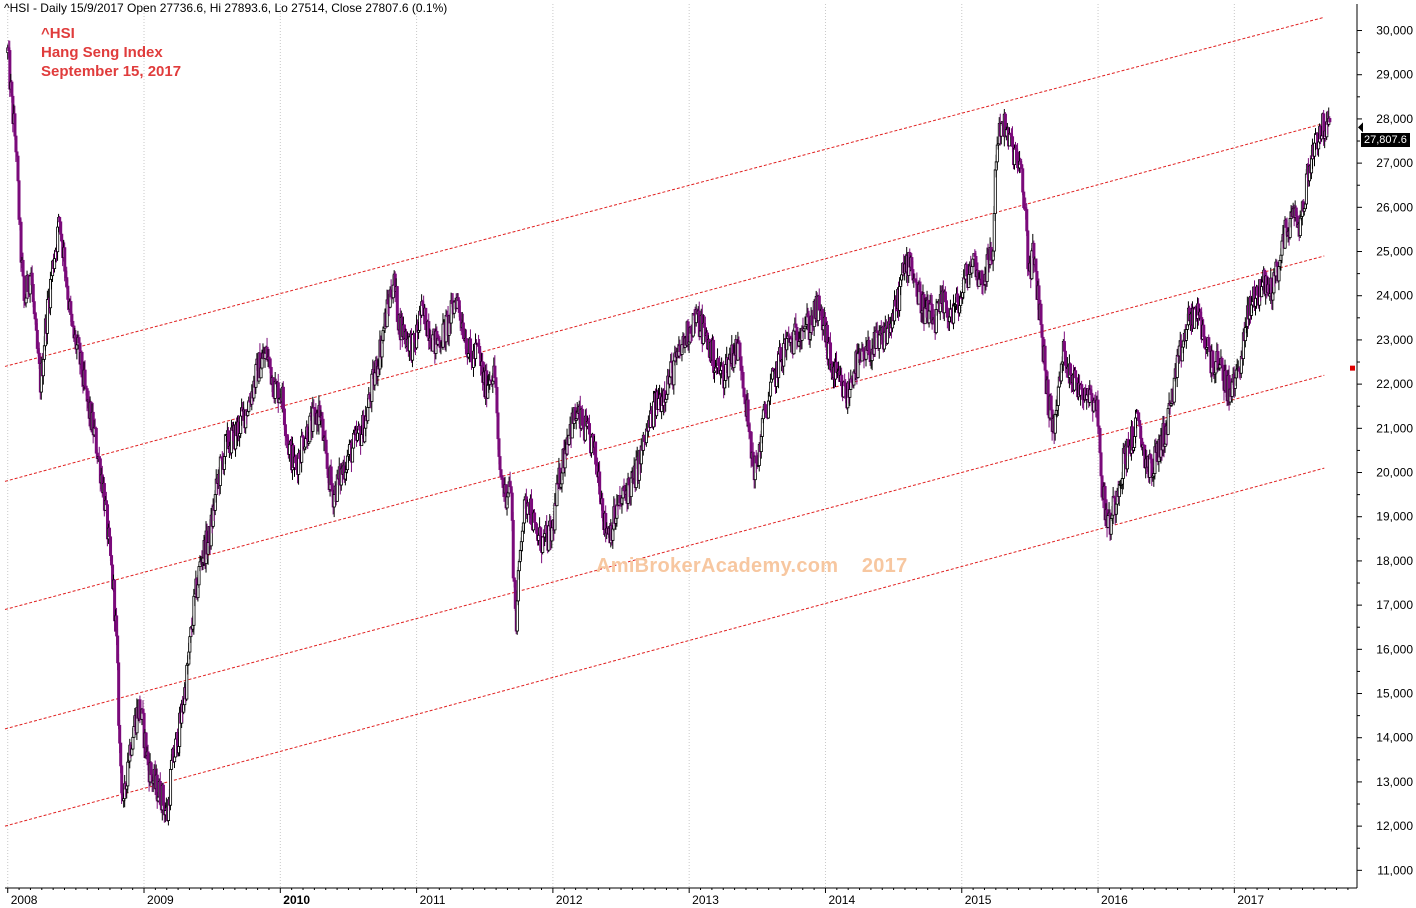 The height and width of the screenshot is (908, 1416). Describe the element at coordinates (102, 52) in the screenshot. I see `index-name-title: Hang Seng Index` at that location.